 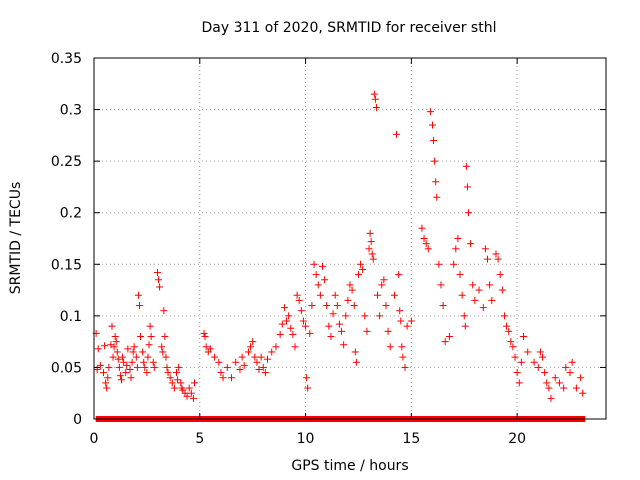 What do you see at coordinates (411, 439) in the screenshot?
I see `x-tick-label: 15` at bounding box center [411, 439].